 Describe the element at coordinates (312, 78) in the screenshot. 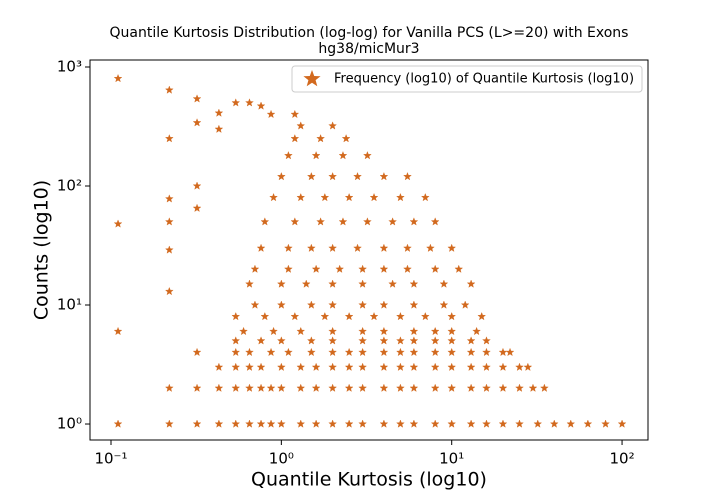

I see `legend-marker` at that location.